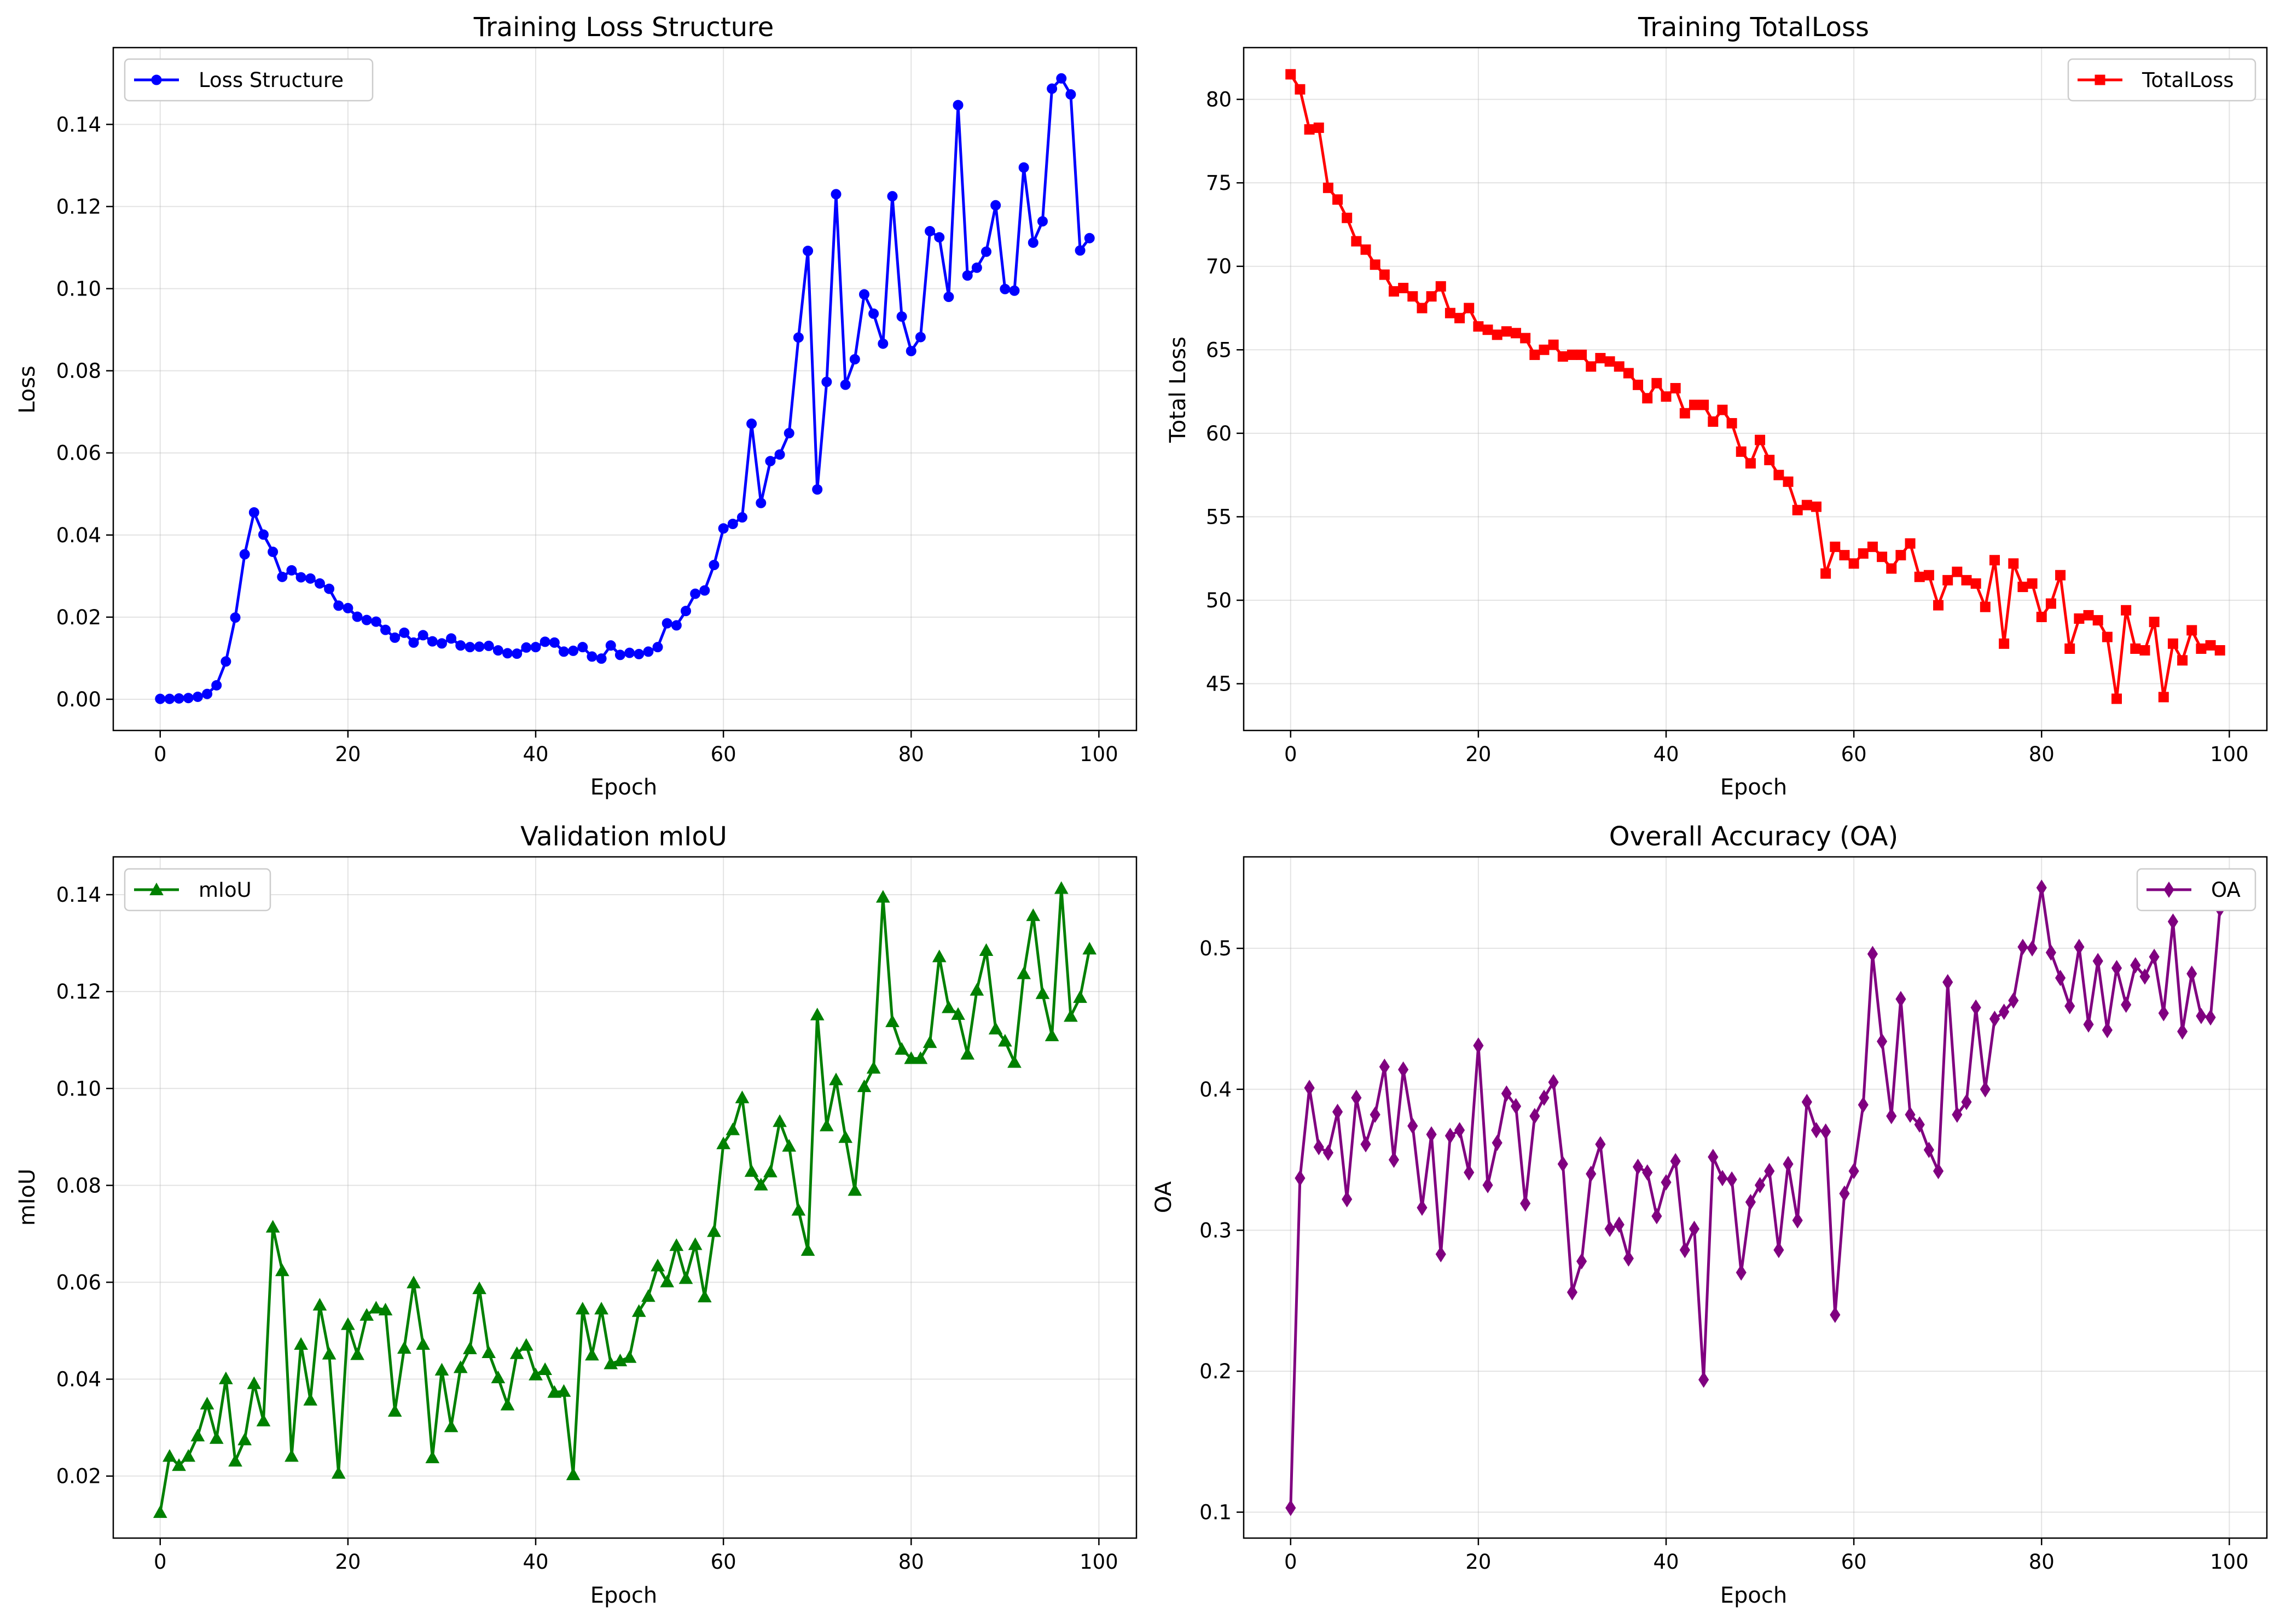 Image resolution: width=2280 pixels, height=1624 pixels. Describe the element at coordinates (1219, 433) in the screenshot. I see `y-tick-label: 60` at that location.